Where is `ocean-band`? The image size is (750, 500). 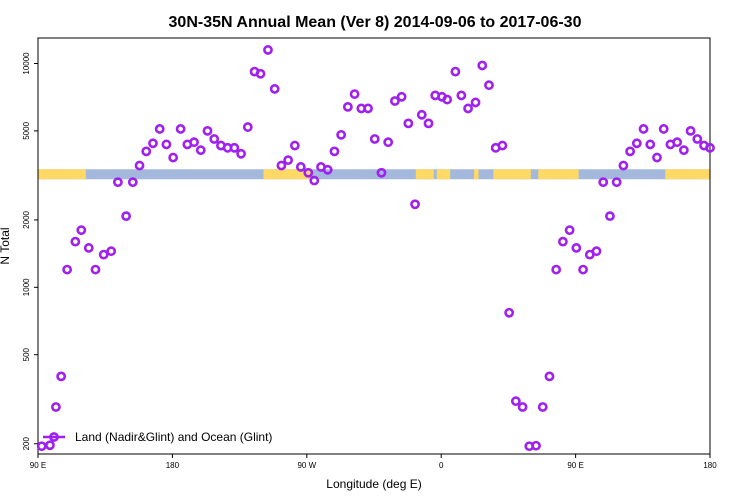
ocean-band is located at coordinates (374, 174).